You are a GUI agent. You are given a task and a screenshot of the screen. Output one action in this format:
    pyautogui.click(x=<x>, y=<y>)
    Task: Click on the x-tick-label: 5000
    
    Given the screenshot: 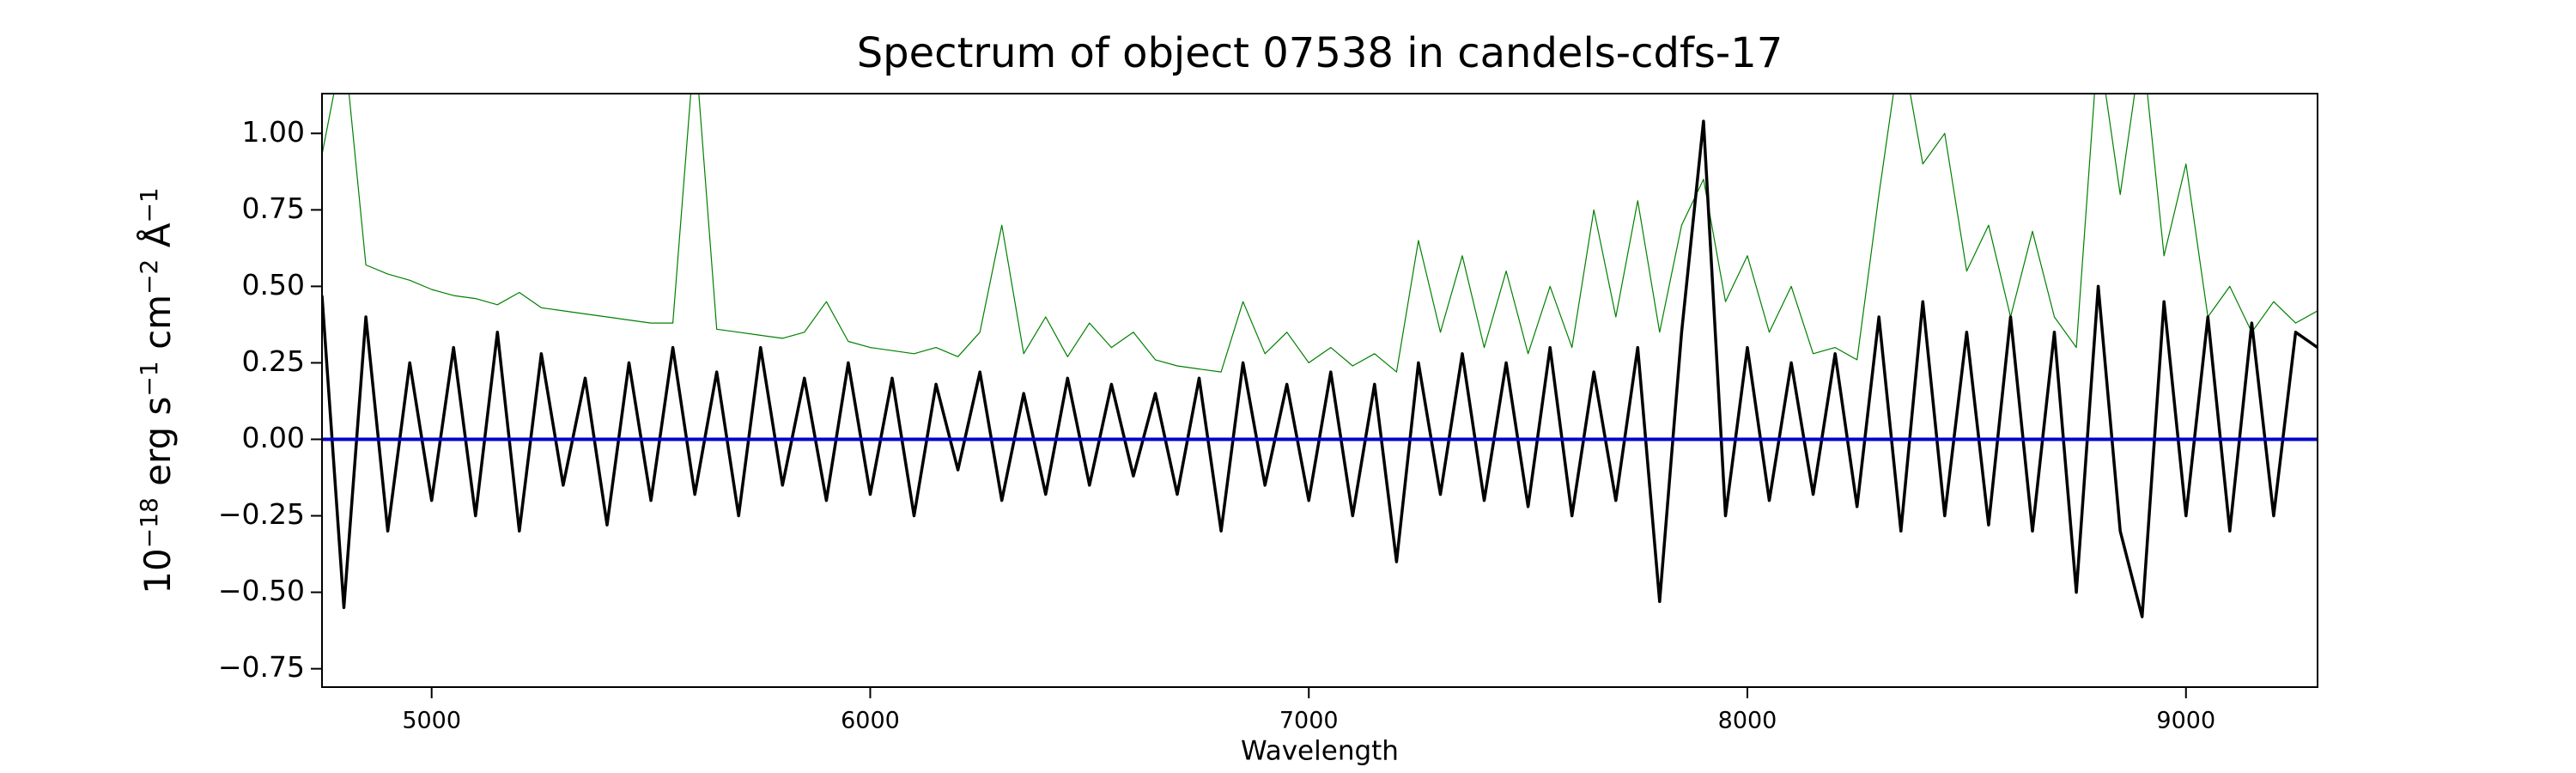 What is the action you would take?
    pyautogui.click(x=431, y=721)
    